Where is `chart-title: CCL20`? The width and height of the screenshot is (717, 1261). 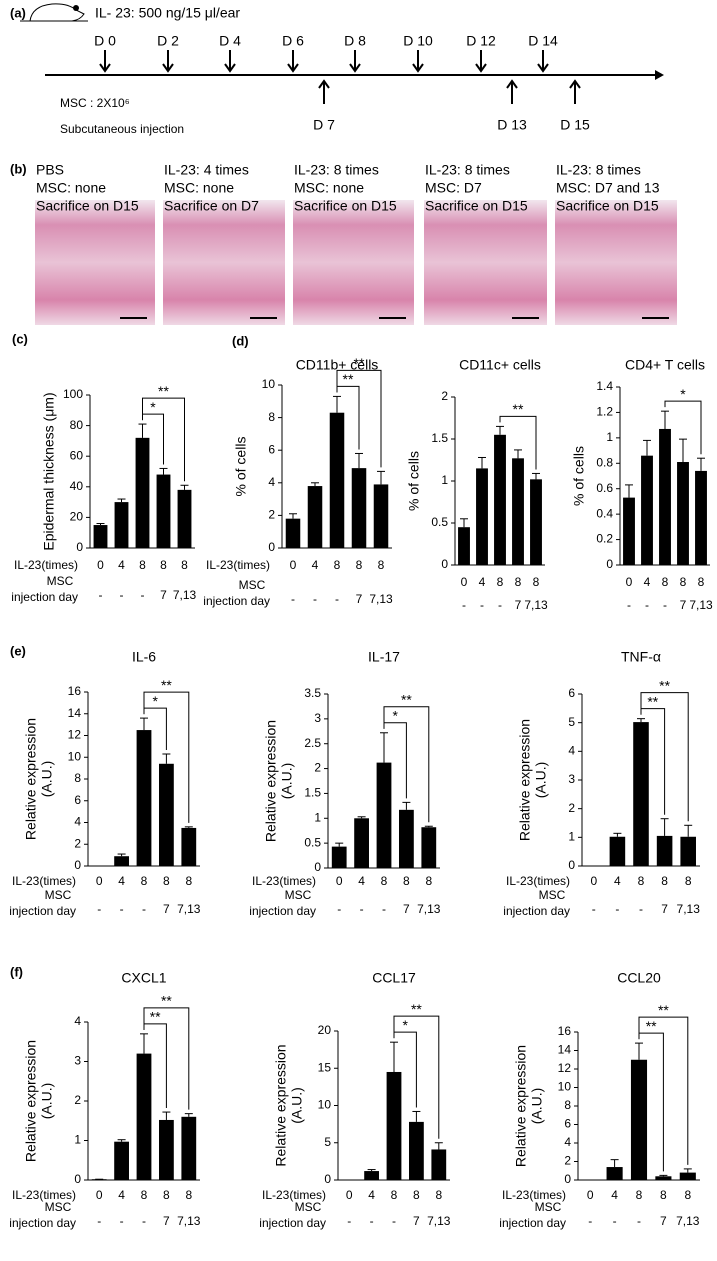 chart-title: CCL20 is located at coordinates (639, 978).